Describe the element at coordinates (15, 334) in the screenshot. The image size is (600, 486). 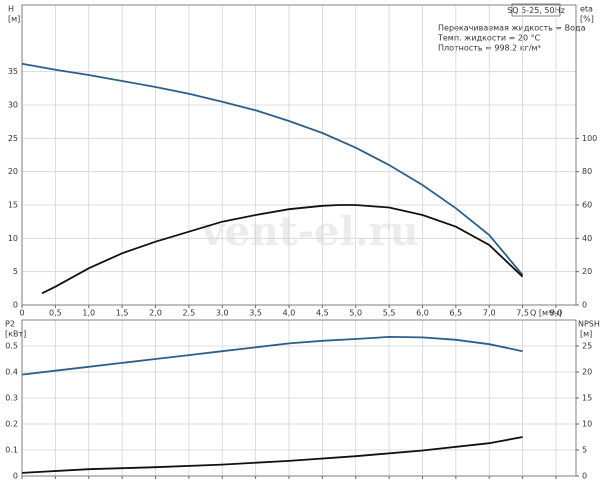
I see `y-axis-unit: [кВт]` at that location.